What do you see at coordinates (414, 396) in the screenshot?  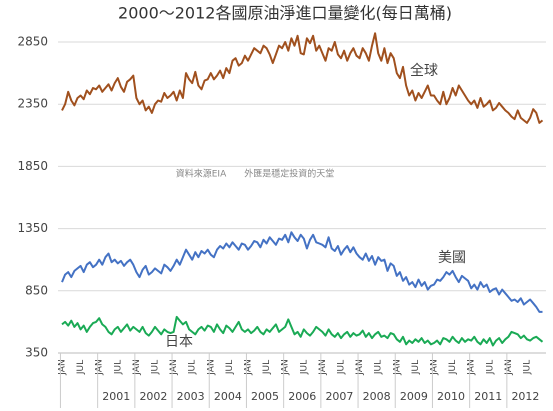 I see `year-label: 2009` at bounding box center [414, 396].